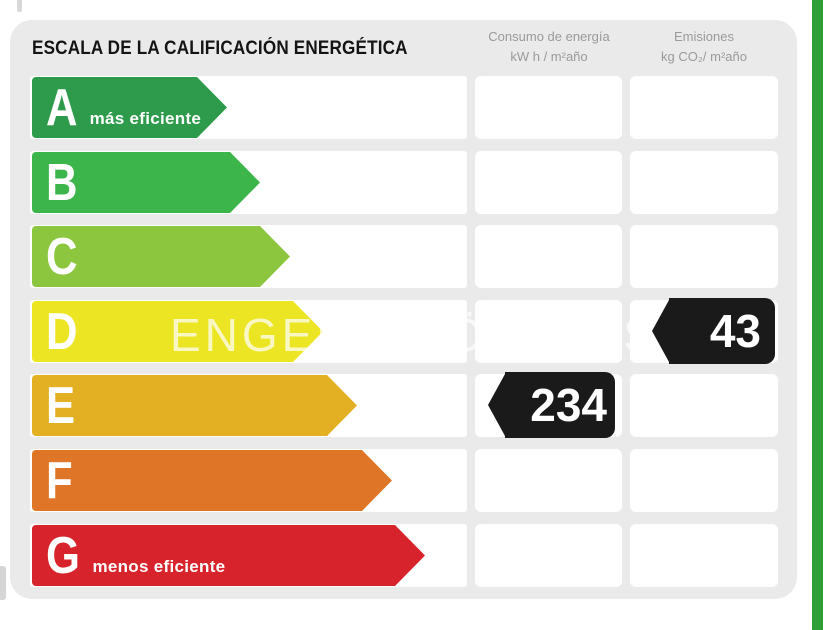 This screenshot has height=630, width=840. Describe the element at coordinates (568, 405) in the screenshot. I see `consumo-value: 234` at that location.